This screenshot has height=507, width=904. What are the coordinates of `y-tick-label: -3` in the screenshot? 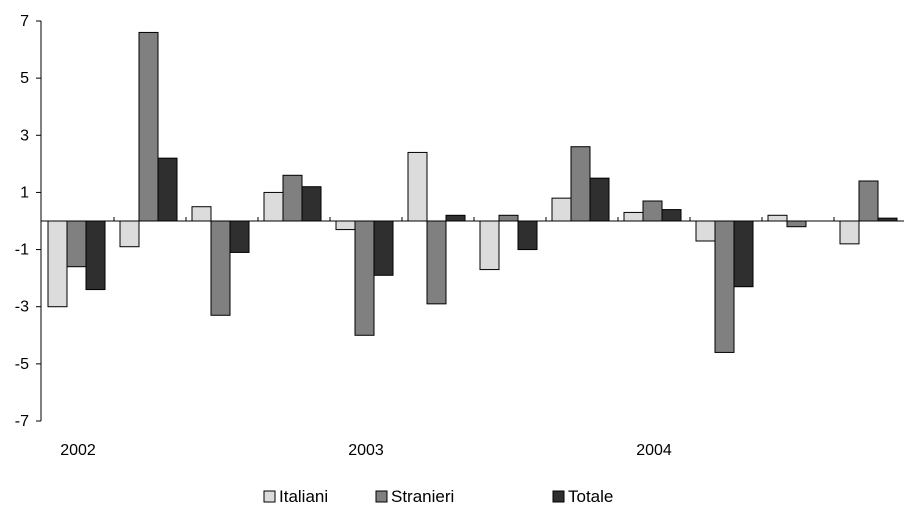 It's located at (22, 307).